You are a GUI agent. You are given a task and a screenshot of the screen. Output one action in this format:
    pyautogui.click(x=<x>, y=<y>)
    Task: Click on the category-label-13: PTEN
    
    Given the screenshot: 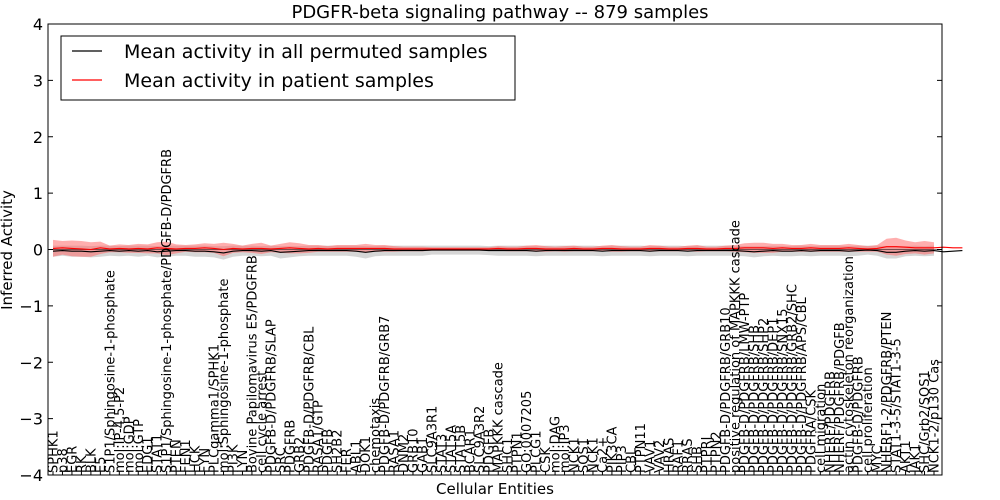 What is the action you would take?
    pyautogui.click(x=177, y=456)
    